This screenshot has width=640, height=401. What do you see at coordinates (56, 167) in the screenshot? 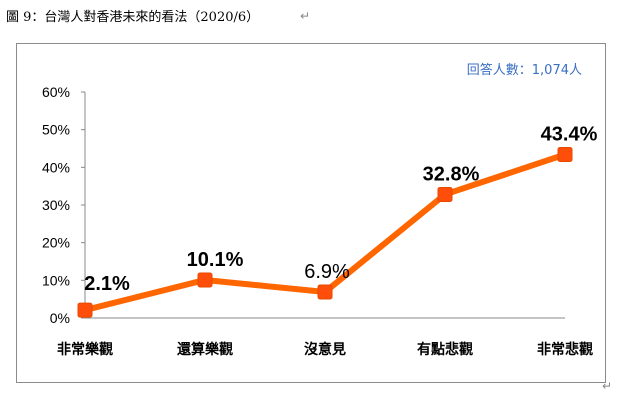
I see `y-tick-label: 40%` at bounding box center [56, 167].